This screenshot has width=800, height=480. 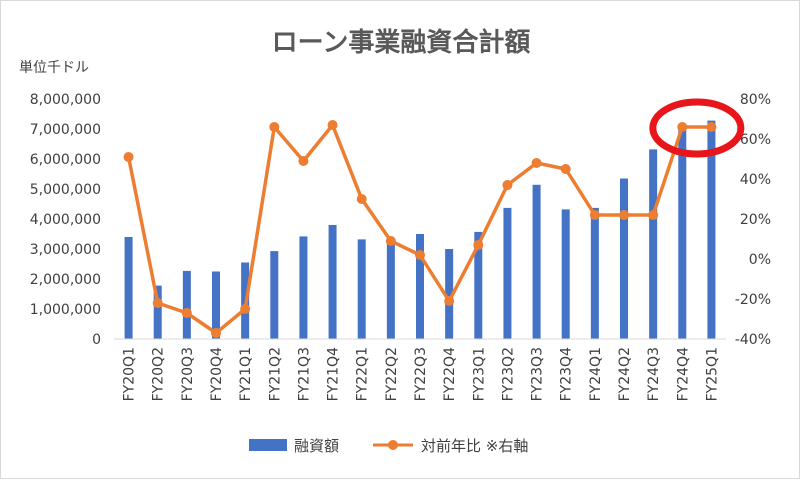 I want to click on left-axis-tick-label: 6,000,000, so click(x=65, y=160).